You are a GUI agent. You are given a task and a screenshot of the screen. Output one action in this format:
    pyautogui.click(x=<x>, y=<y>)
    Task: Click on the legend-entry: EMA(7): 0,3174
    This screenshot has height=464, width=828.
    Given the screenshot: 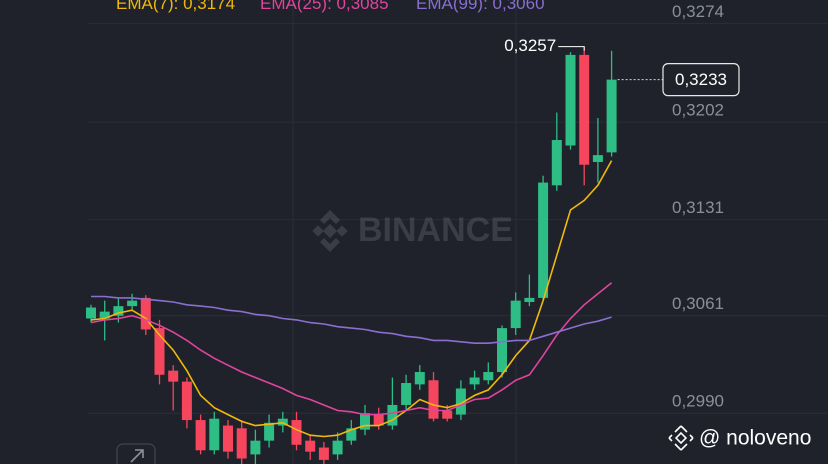 What is the action you would take?
    pyautogui.click(x=175, y=6)
    